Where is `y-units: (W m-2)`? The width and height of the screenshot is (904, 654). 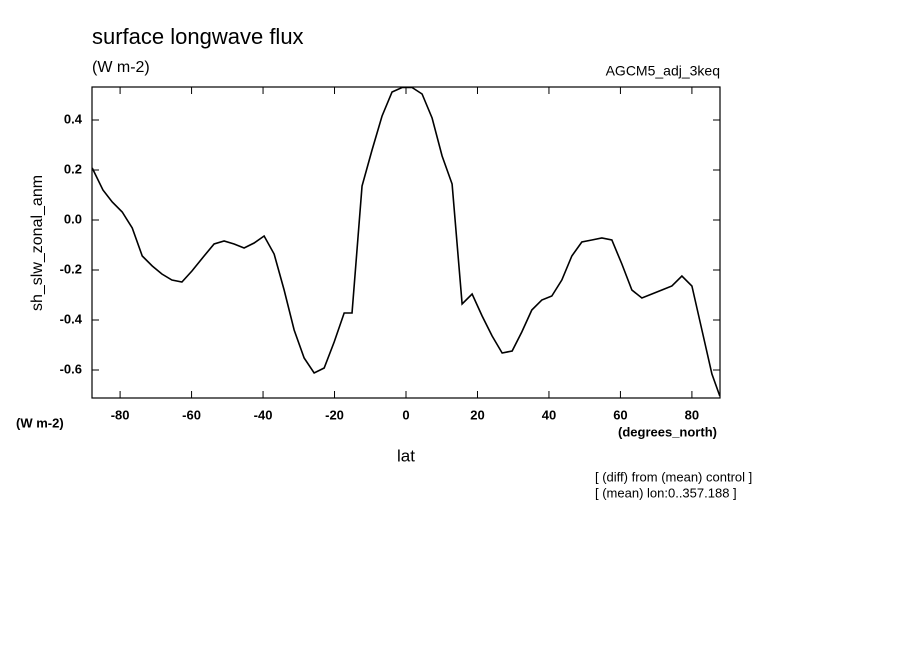 y-units: (W m-2) is located at coordinates (40, 422).